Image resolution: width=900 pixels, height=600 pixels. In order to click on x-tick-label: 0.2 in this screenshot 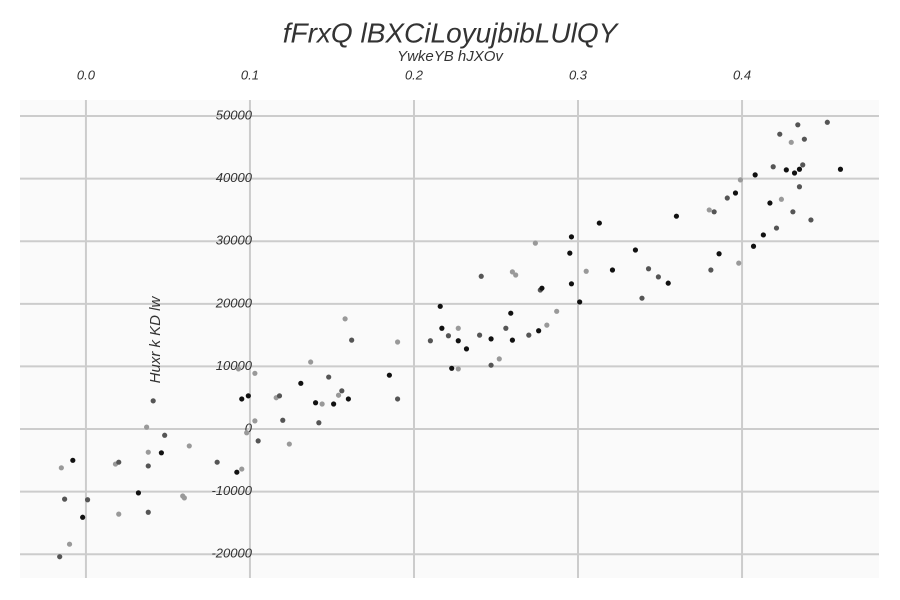, I will do `click(414, 74)`.